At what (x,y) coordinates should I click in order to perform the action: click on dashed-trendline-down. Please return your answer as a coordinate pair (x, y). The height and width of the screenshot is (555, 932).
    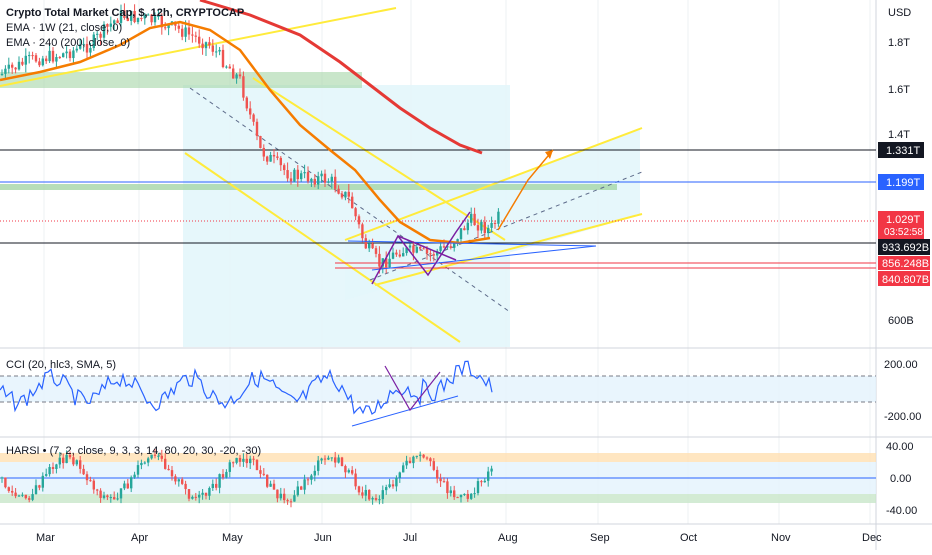
    Looking at the image, I should click on (350, 200).